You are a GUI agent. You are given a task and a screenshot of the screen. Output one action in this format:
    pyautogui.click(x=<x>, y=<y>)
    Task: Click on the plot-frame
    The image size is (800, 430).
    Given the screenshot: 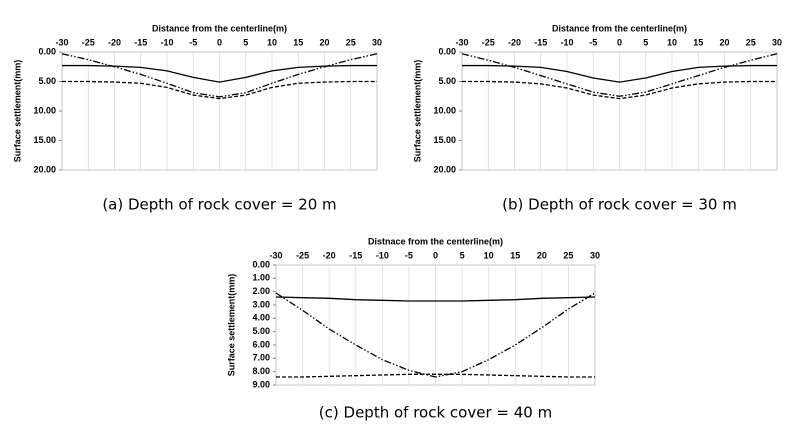 What is the action you would take?
    pyautogui.click(x=435, y=325)
    